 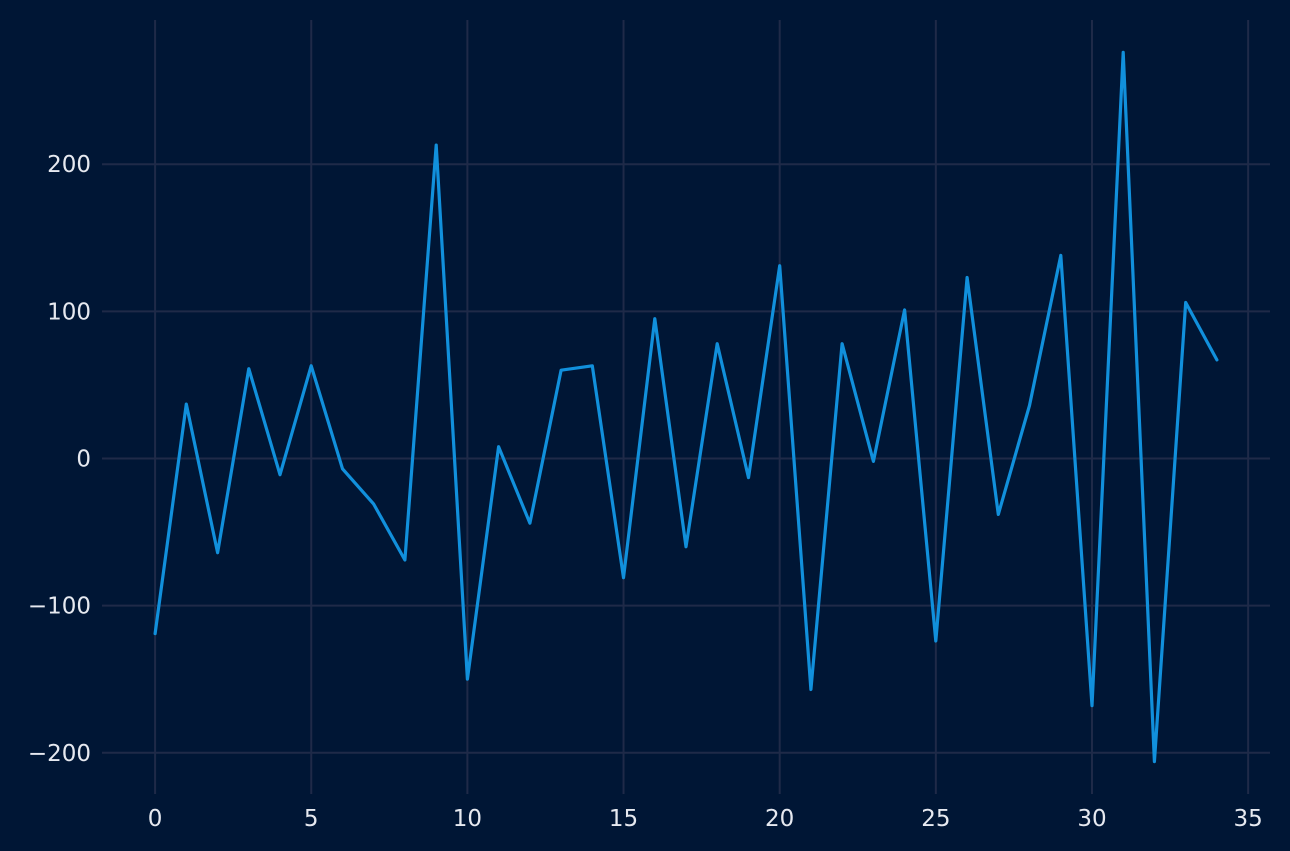 I want to click on x-axis-ticks: 0 5 10 15 20 25 30 35, so click(x=705, y=819).